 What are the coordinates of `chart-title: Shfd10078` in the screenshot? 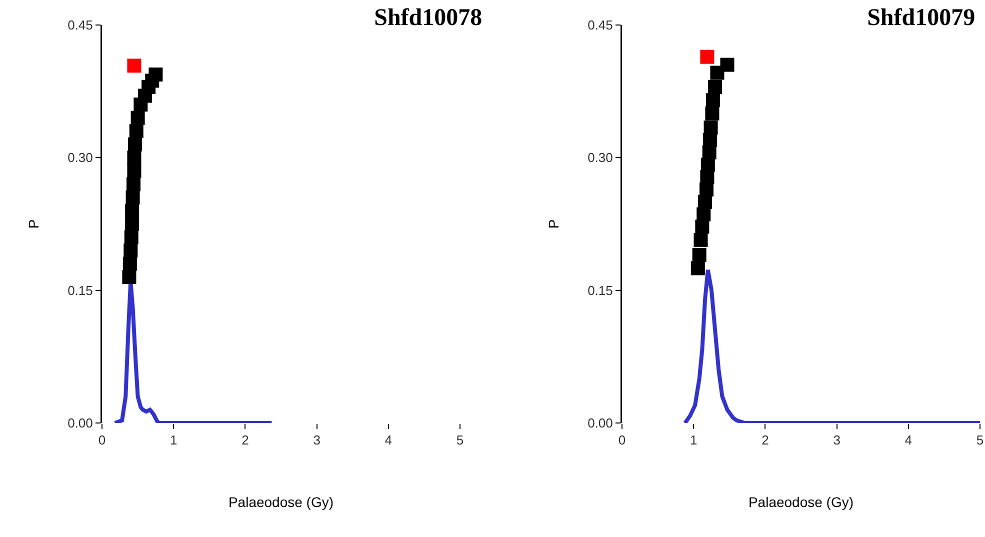 It's located at (428, 17).